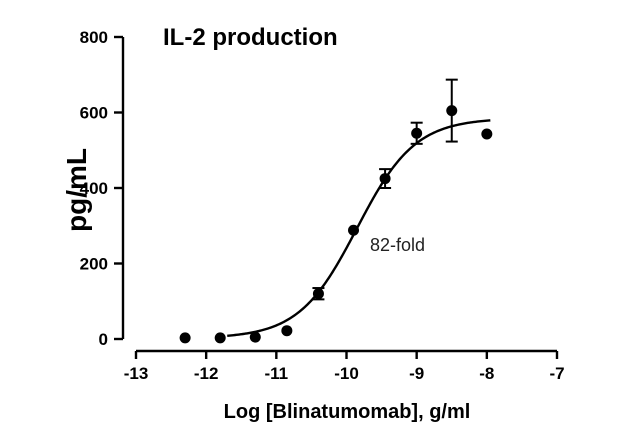 The height and width of the screenshot is (436, 633). Describe the element at coordinates (76, 190) in the screenshot. I see `y-axis-label: pg/mL` at that location.